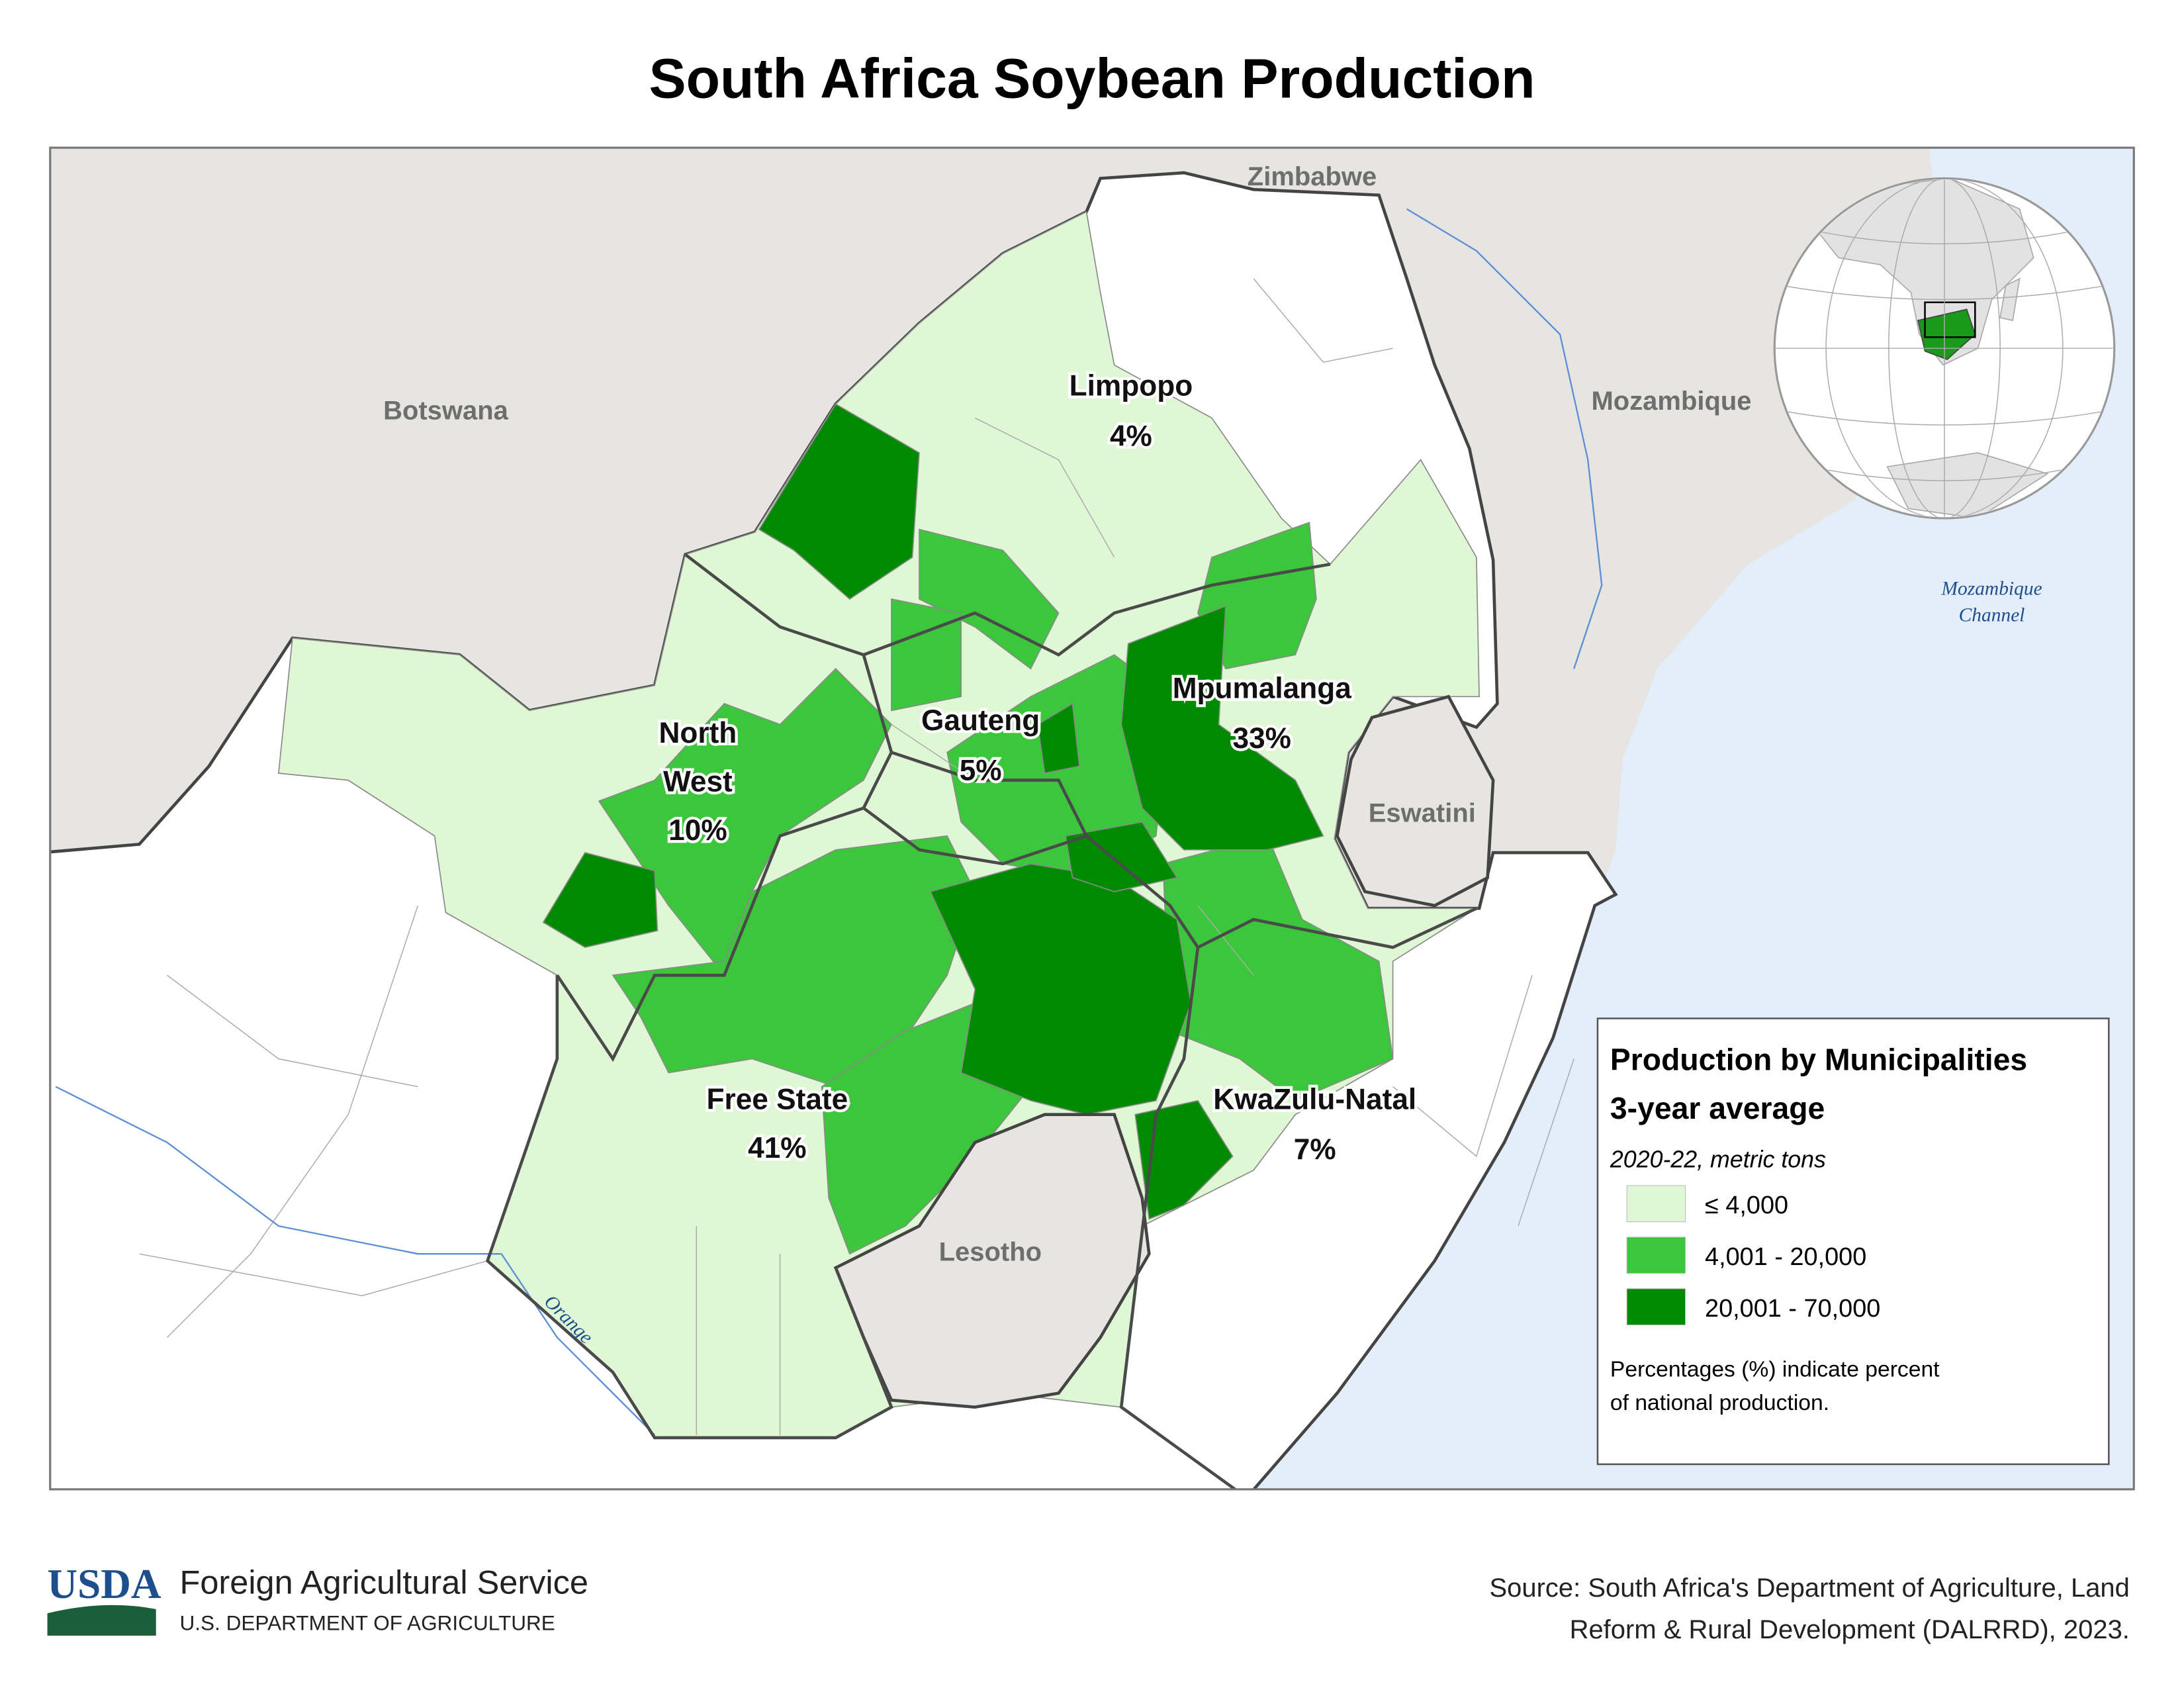 Image resolution: width=2184 pixels, height=1688 pixels. Describe the element at coordinates (1262, 738) in the screenshot. I see `province-share: 33%` at that location.